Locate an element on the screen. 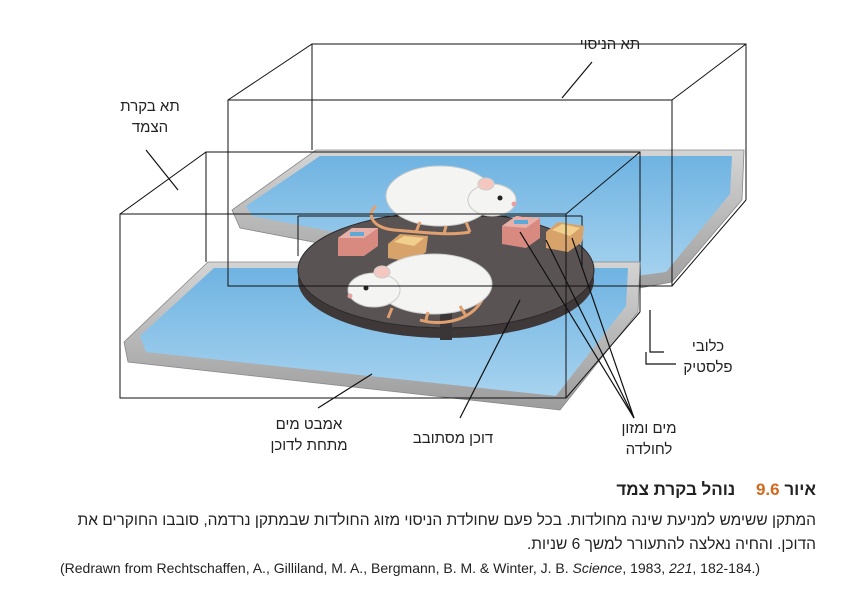 Image resolution: width=856 pixels, height=601 pixels. label-plastic-cages: כלובי פלסטיק is located at coordinates (708, 357).